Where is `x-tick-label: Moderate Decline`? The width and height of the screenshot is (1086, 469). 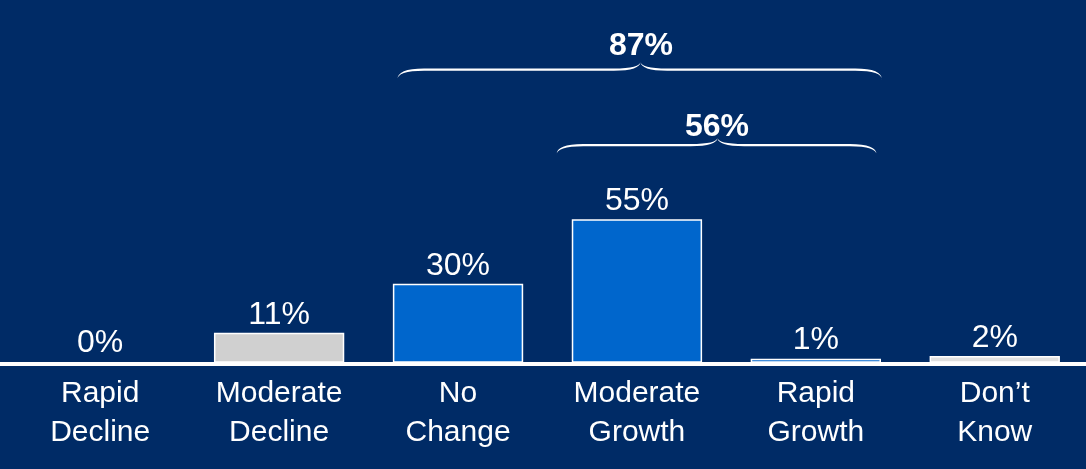
x-tick-label: Moderate Decline is located at coordinates (279, 411).